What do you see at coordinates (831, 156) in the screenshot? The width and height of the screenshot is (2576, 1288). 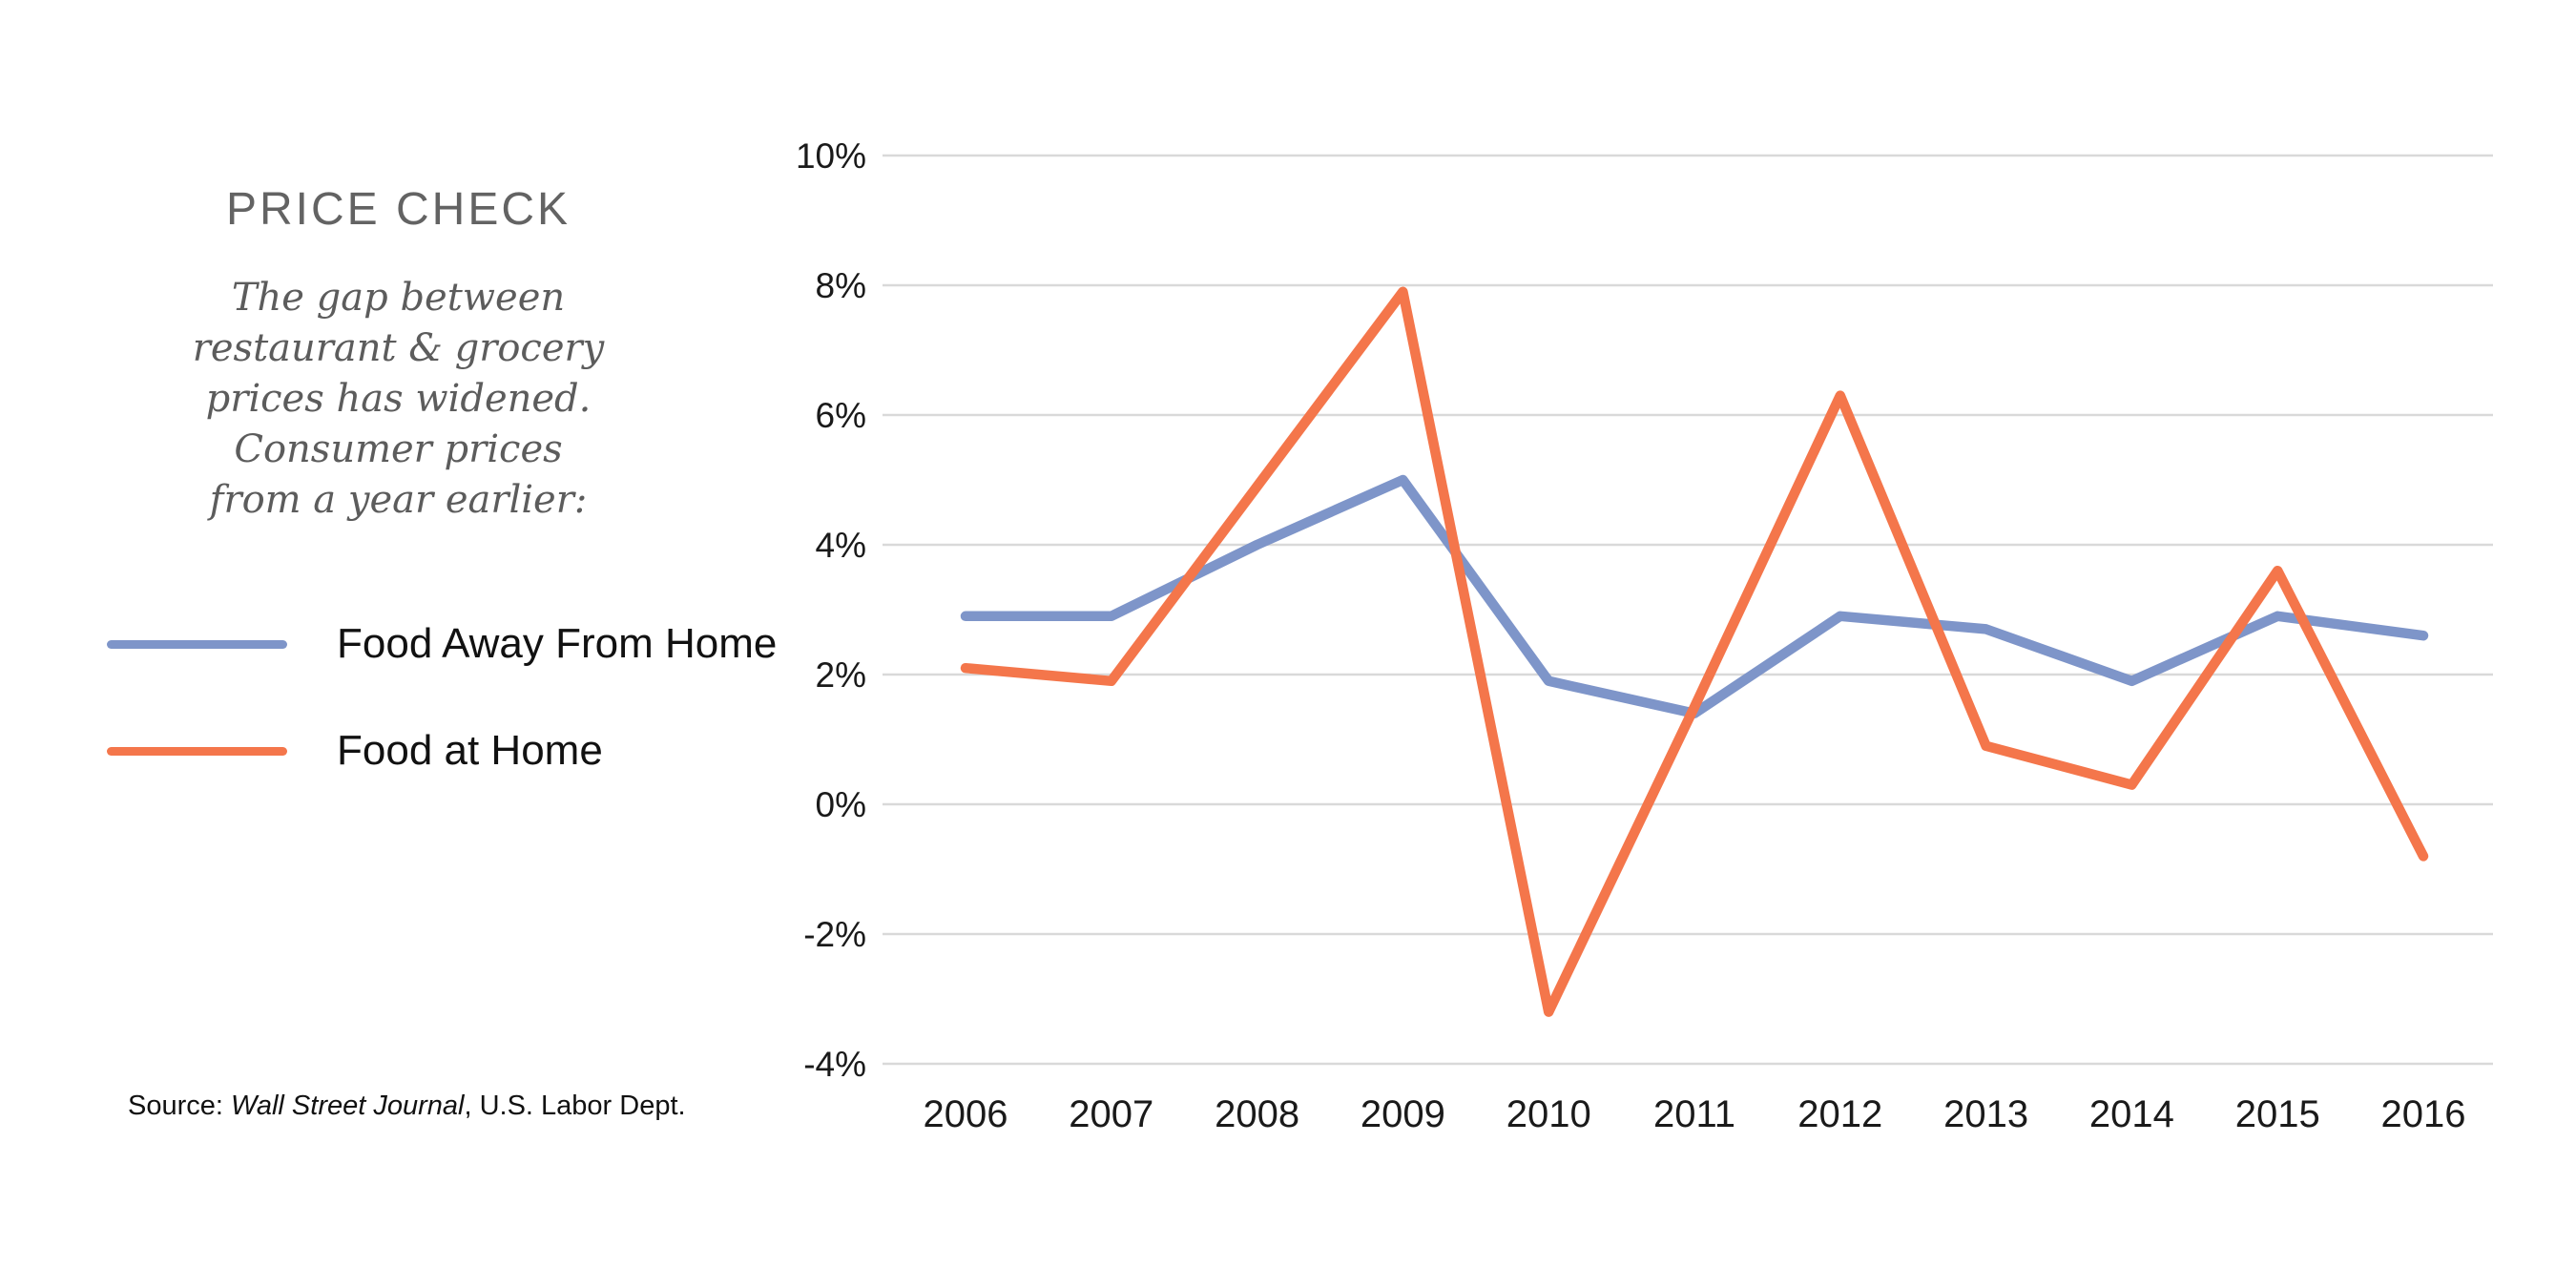 I see `y-axis-tick-label: 10%` at bounding box center [831, 156].